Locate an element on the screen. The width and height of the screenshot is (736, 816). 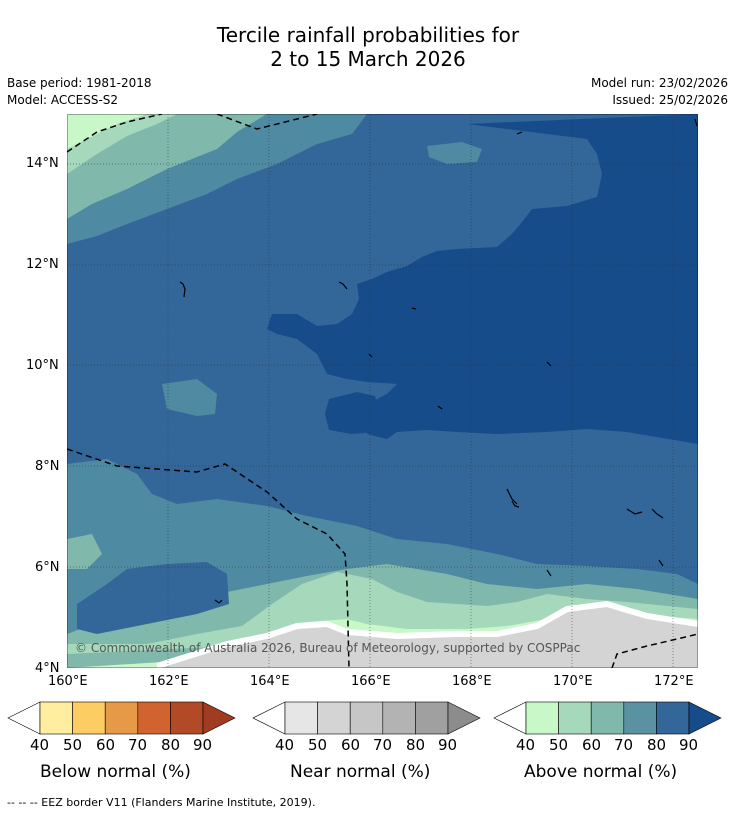
lon-label-166e: 166°E is located at coordinates (371, 681).